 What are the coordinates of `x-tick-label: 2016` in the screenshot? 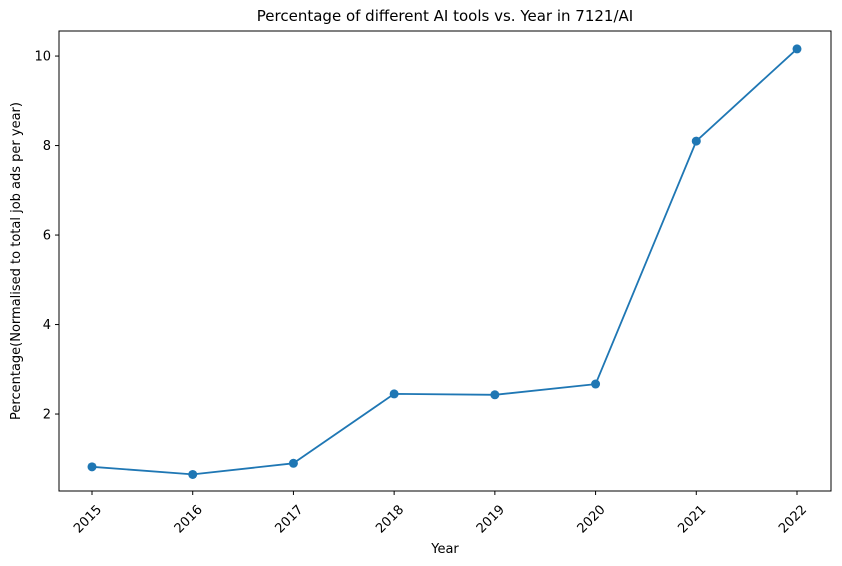 It's located at (189, 519).